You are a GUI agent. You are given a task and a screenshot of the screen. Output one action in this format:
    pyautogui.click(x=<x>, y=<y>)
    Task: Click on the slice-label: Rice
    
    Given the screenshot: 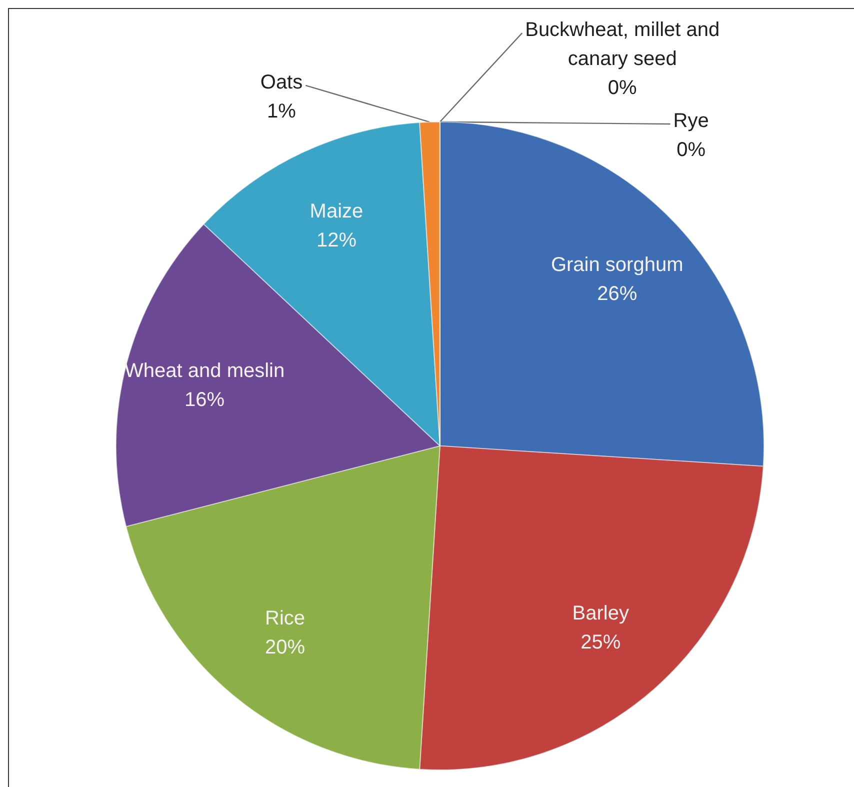 What is the action you would take?
    pyautogui.click(x=285, y=619)
    